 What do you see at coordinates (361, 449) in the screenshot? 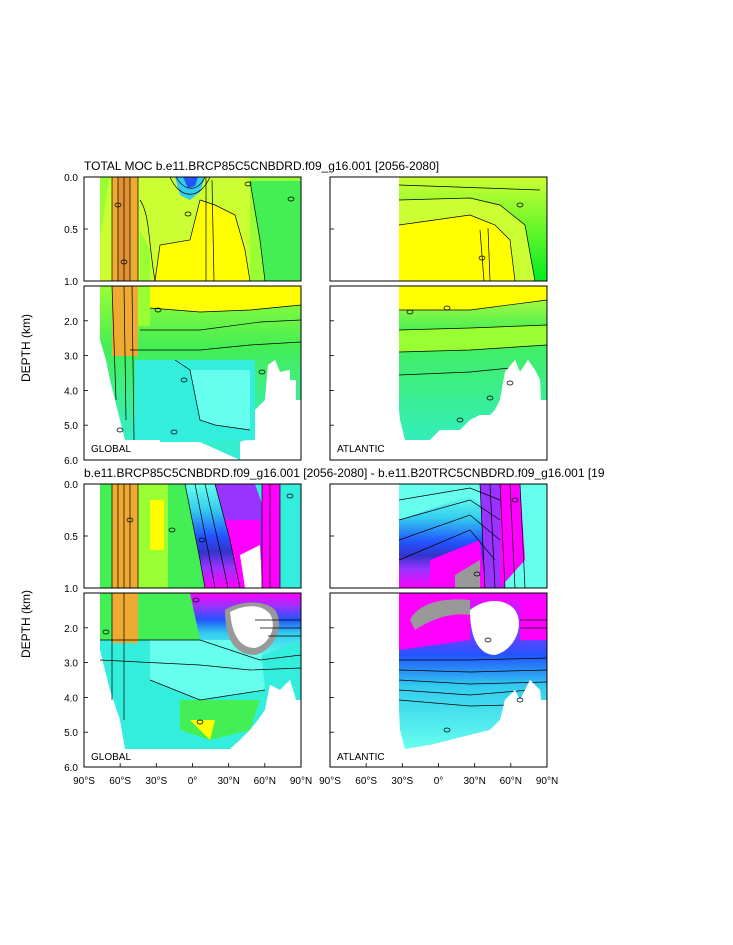
I see `top-atlantic-region-label: ATLANTIC` at bounding box center [361, 449].